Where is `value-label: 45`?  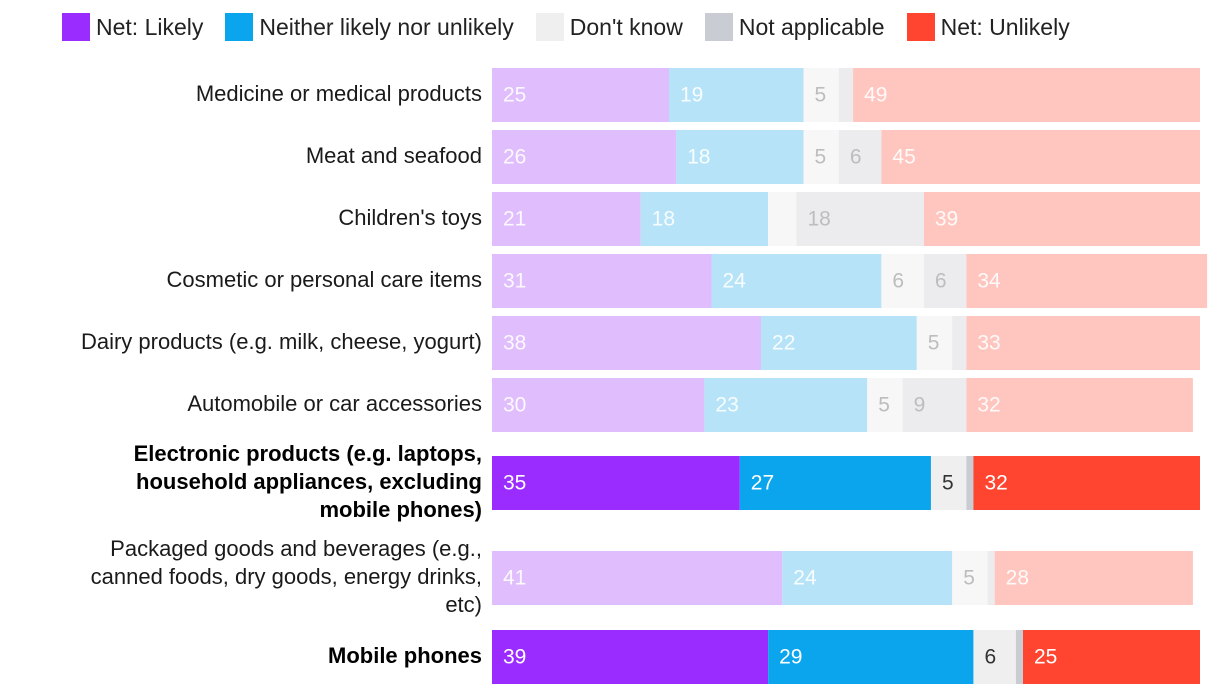
value-label: 45 is located at coordinates (903, 157).